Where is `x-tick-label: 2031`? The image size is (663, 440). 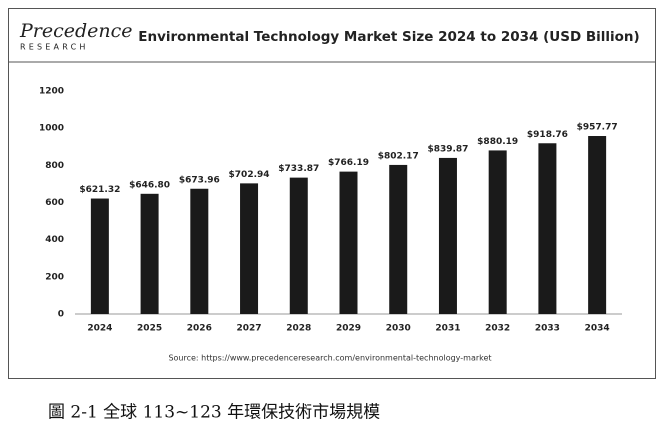 x-tick-label: 2031 is located at coordinates (447, 329).